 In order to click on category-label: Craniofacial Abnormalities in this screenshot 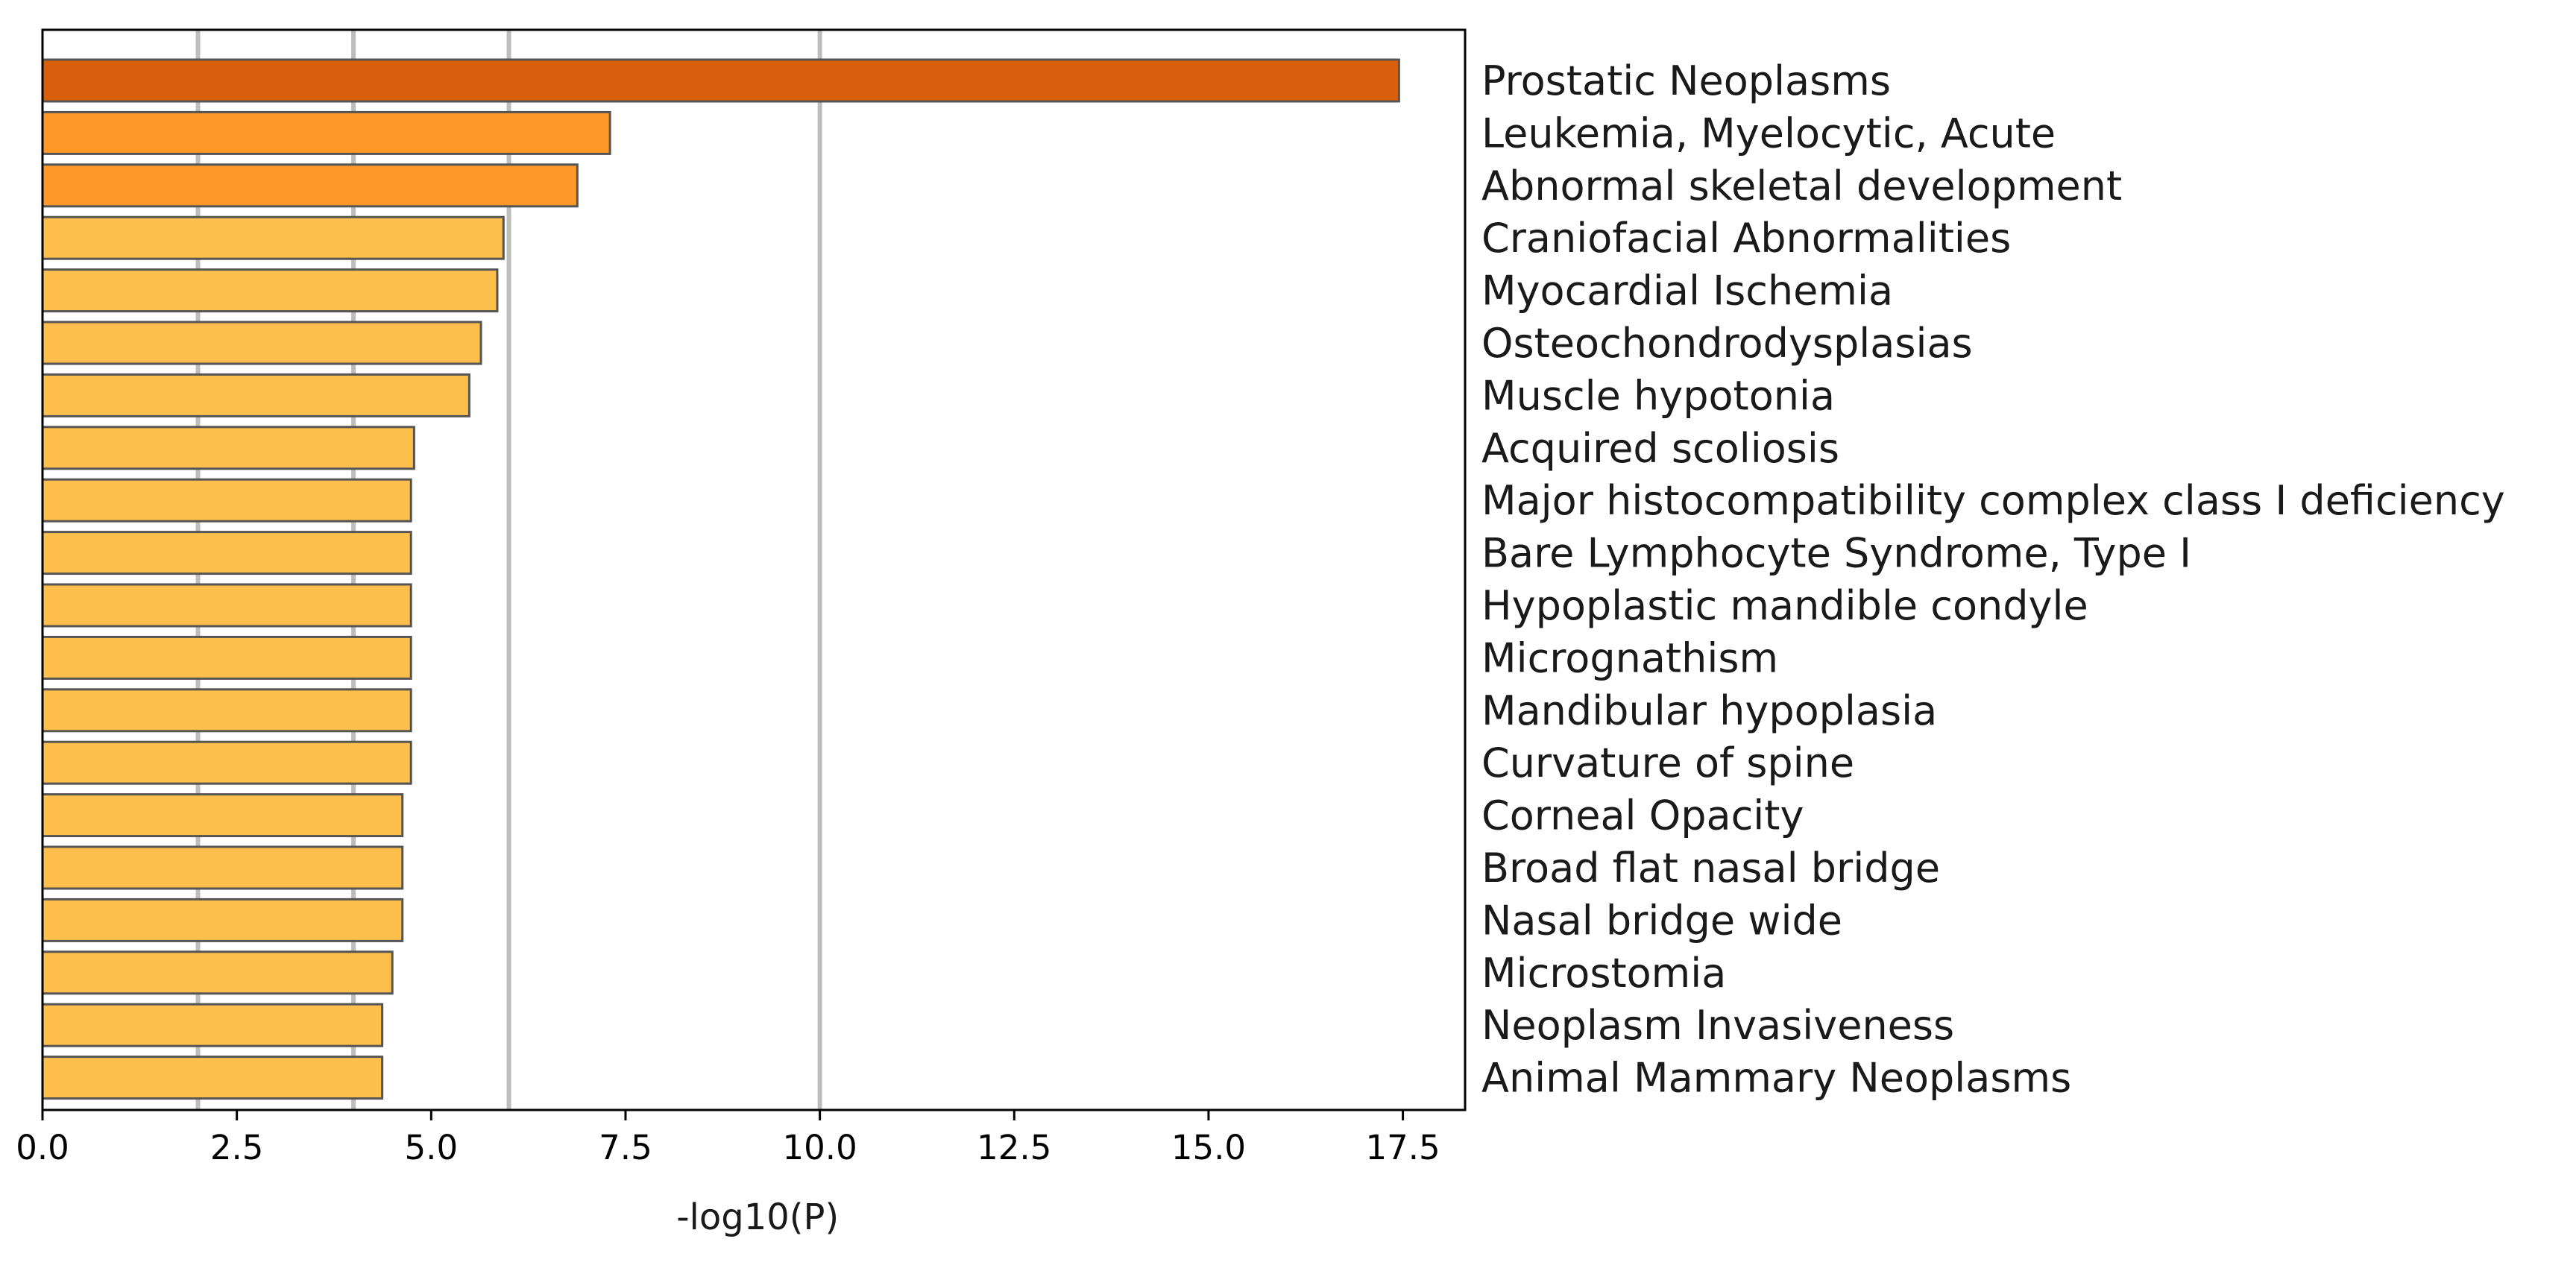, I will do `click(1746, 238)`.